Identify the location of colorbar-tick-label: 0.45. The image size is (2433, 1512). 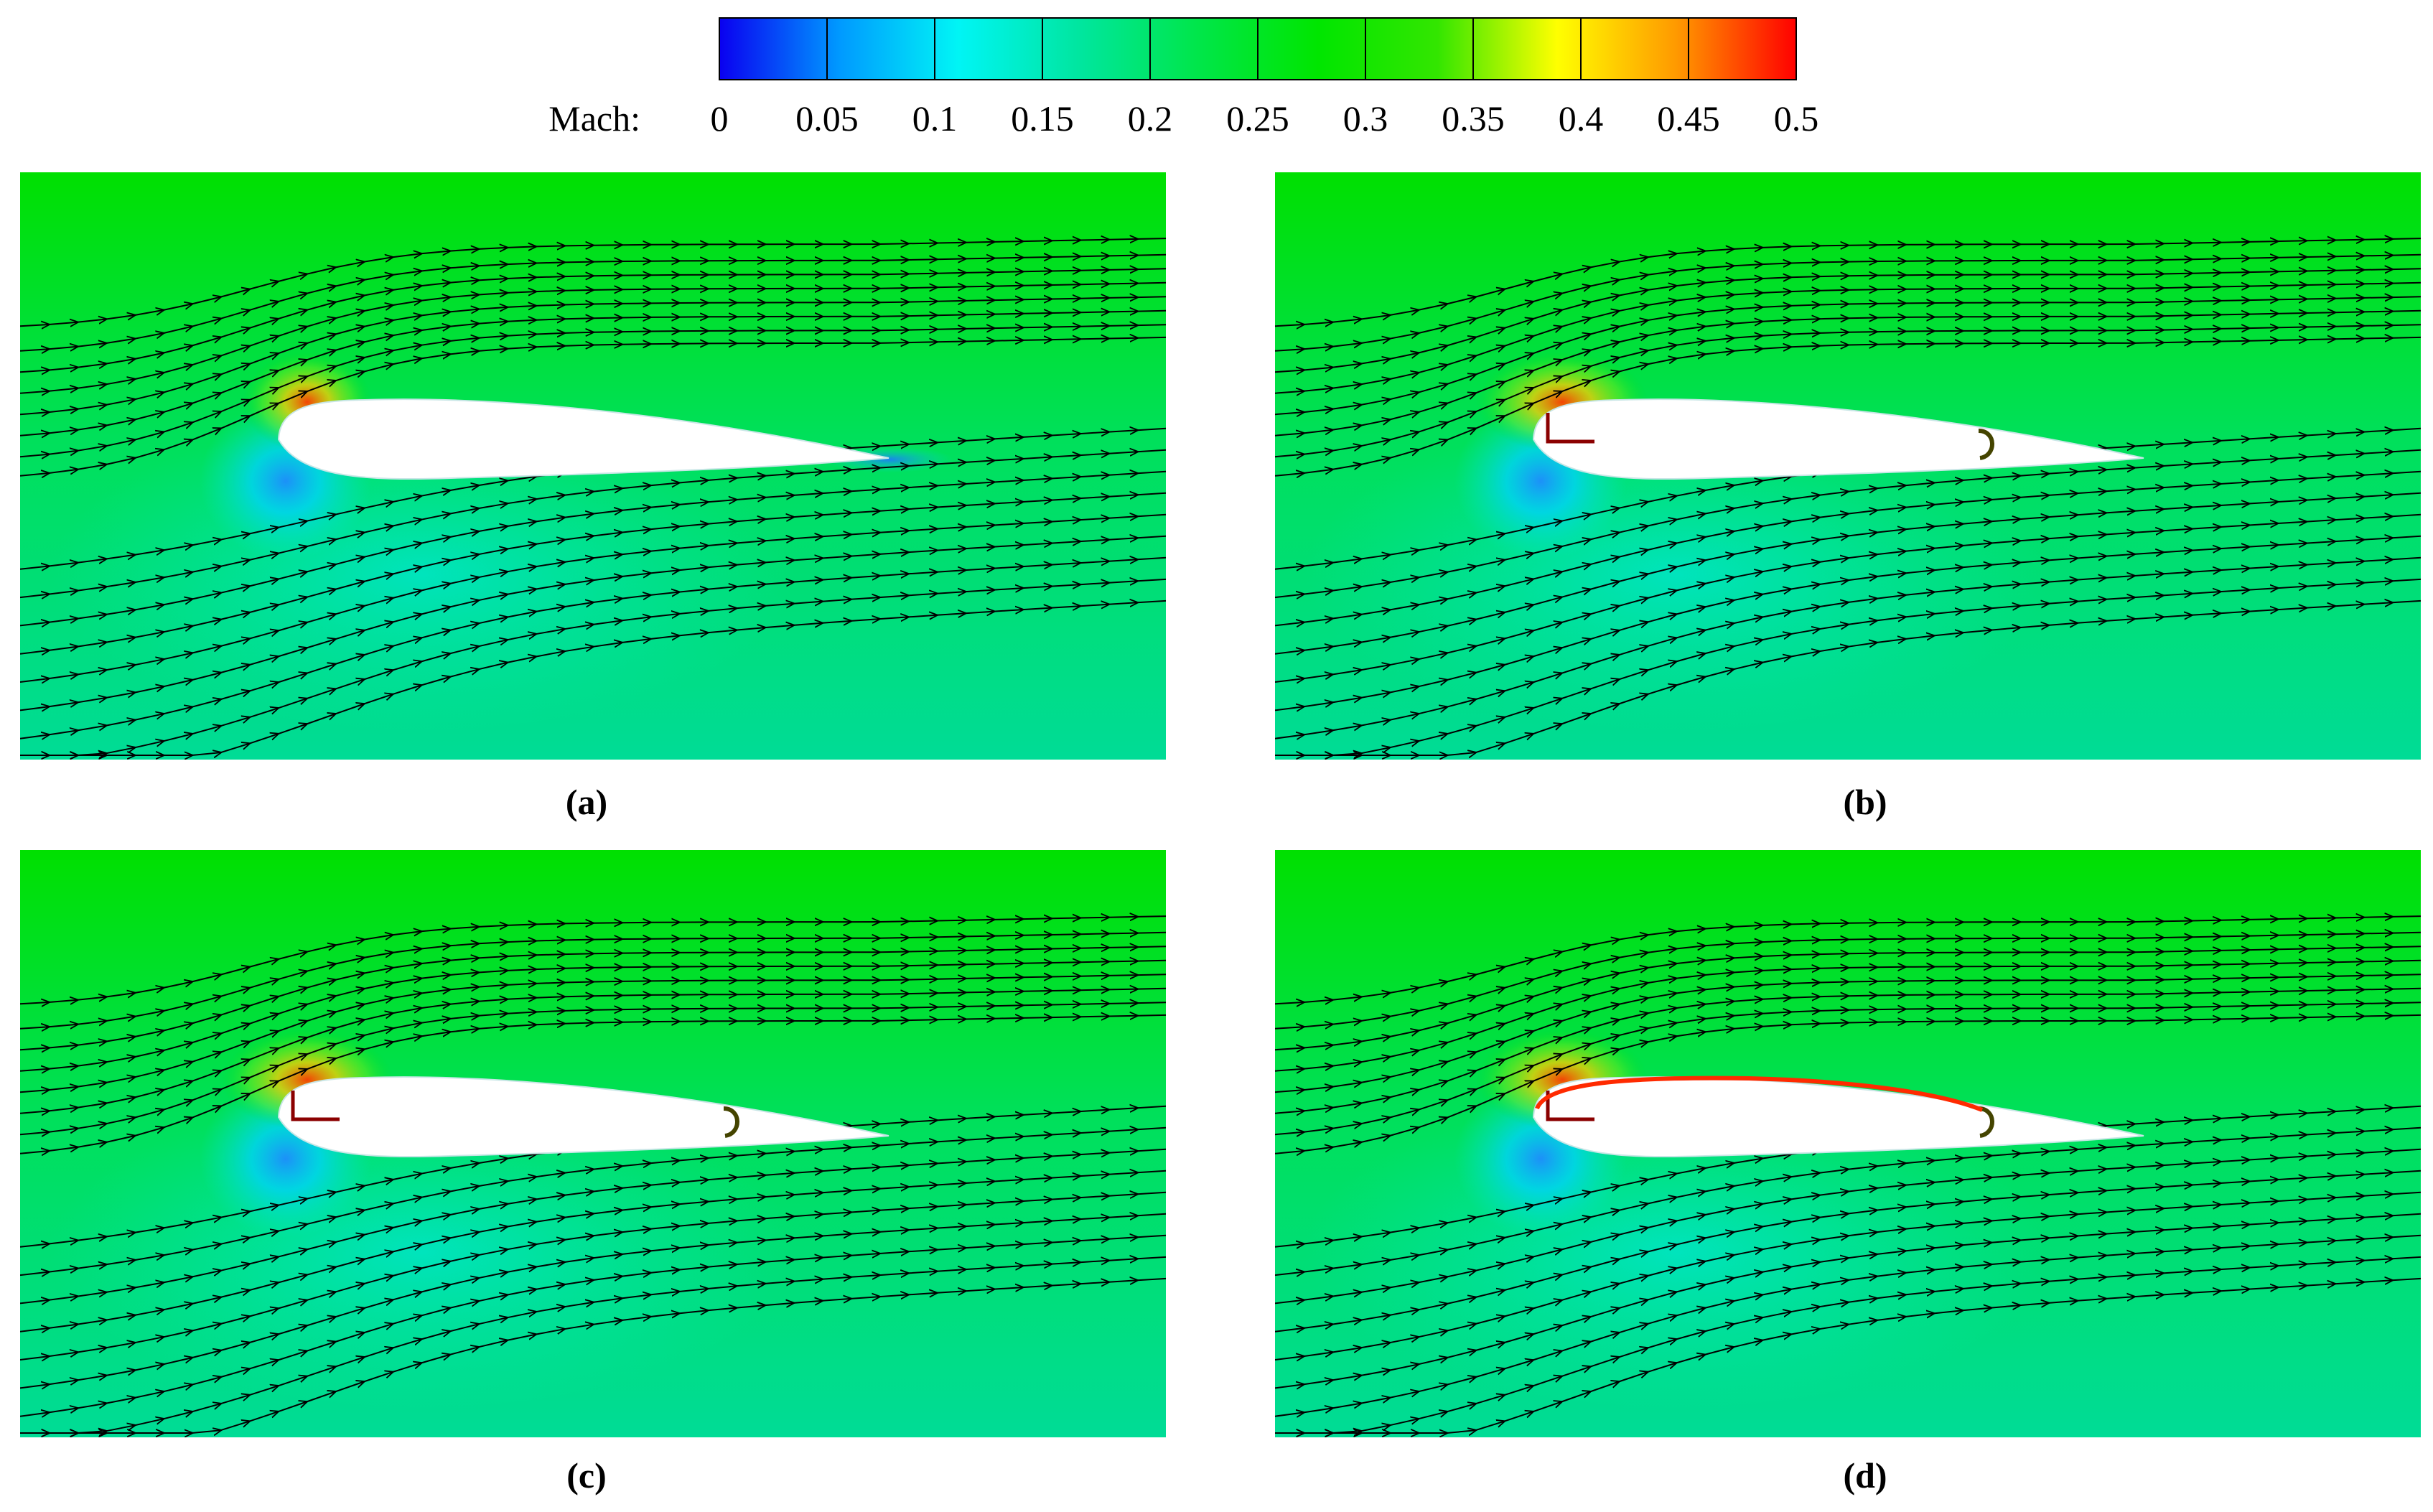
(1689, 118).